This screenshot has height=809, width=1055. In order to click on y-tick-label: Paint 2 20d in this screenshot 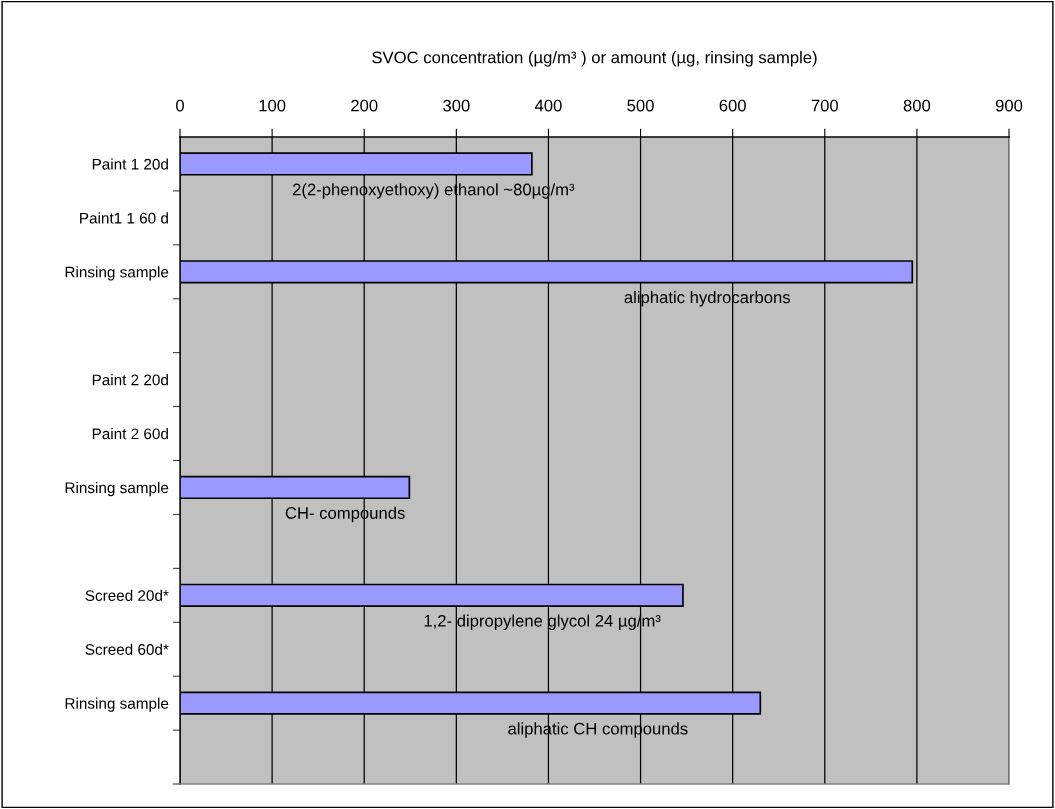, I will do `click(130, 380)`.